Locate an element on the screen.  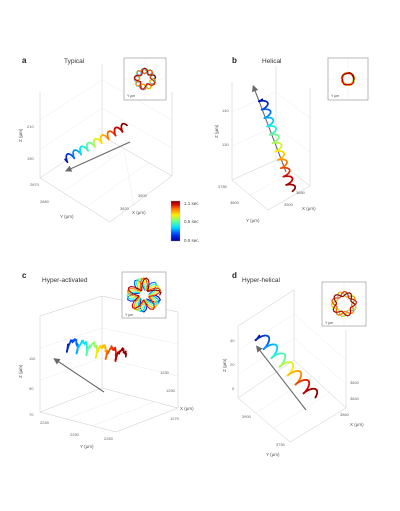
panel-c-y-label: Y (µm) is located at coordinates (87, 446).